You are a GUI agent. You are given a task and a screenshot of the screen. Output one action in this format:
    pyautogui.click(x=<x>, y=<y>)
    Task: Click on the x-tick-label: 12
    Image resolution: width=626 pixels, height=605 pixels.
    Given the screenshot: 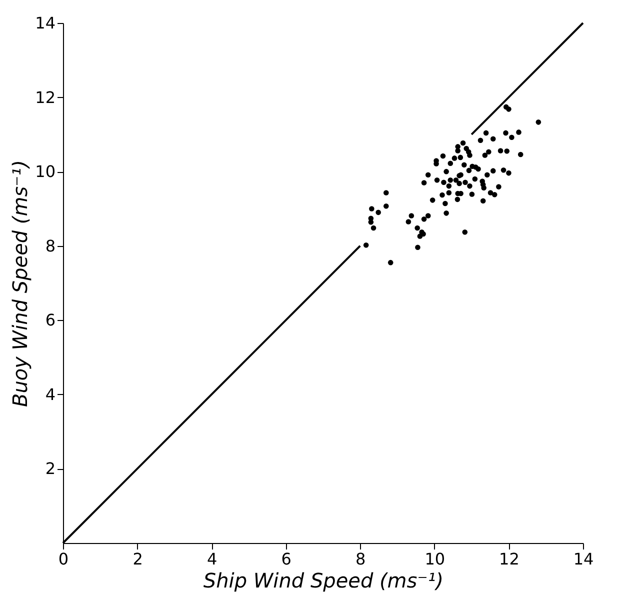 What is the action you would take?
    pyautogui.click(x=509, y=559)
    